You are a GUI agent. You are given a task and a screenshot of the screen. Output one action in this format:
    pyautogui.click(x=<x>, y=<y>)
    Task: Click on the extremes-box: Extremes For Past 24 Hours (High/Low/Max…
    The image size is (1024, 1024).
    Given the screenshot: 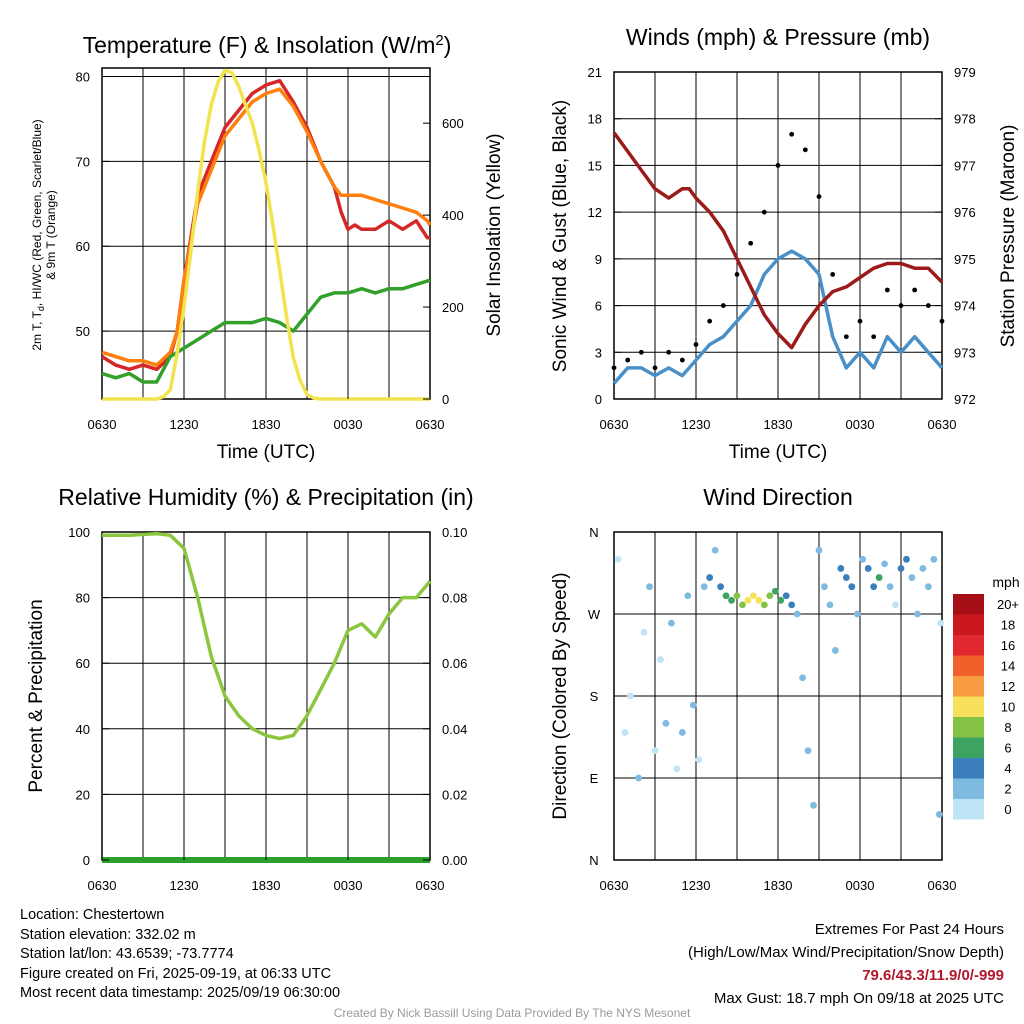 What is the action you would take?
    pyautogui.click(x=846, y=964)
    